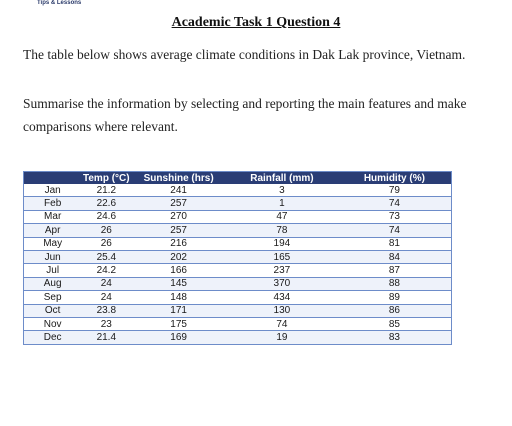 This screenshot has height=426, width=512. What do you see at coordinates (52, 203) in the screenshot?
I see `table-row-month: Feb` at bounding box center [52, 203].